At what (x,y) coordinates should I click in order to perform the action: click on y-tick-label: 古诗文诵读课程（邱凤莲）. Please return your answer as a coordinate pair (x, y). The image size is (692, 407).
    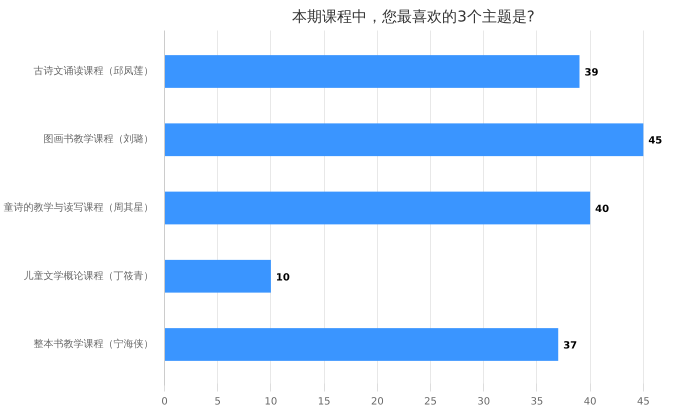
    Looking at the image, I should click on (94, 70).